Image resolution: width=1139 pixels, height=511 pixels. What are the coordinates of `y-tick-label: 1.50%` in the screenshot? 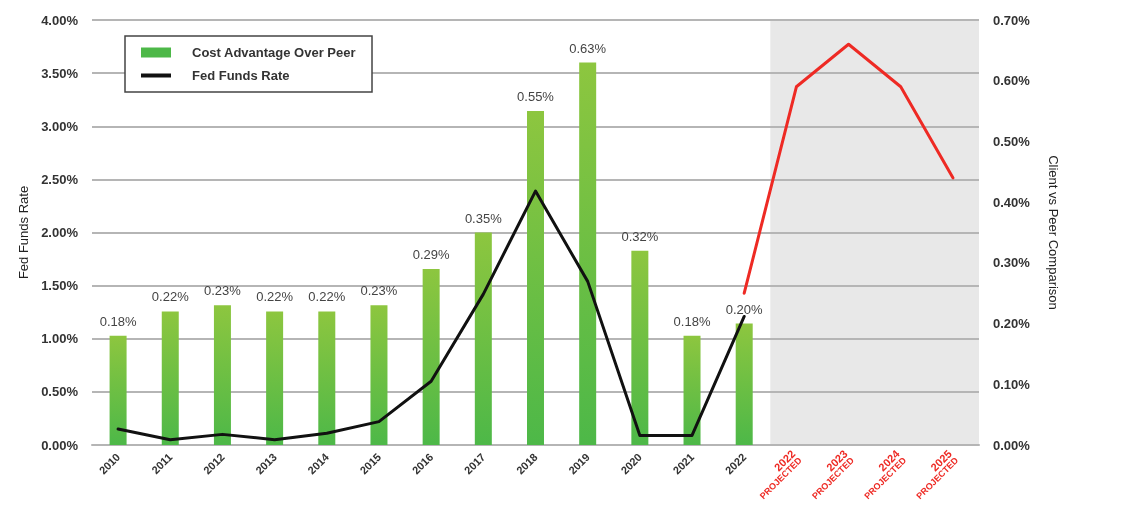 It's located at (60, 286).